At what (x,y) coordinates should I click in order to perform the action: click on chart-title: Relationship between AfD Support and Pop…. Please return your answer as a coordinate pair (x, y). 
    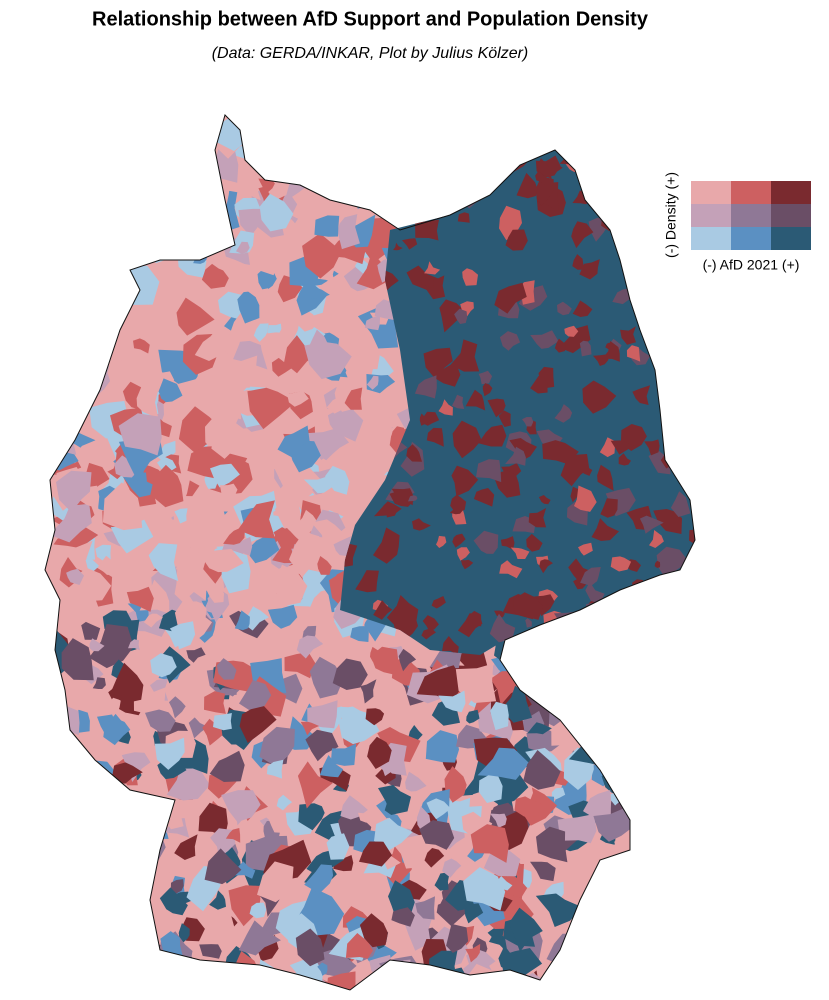
    Looking at the image, I should click on (370, 19).